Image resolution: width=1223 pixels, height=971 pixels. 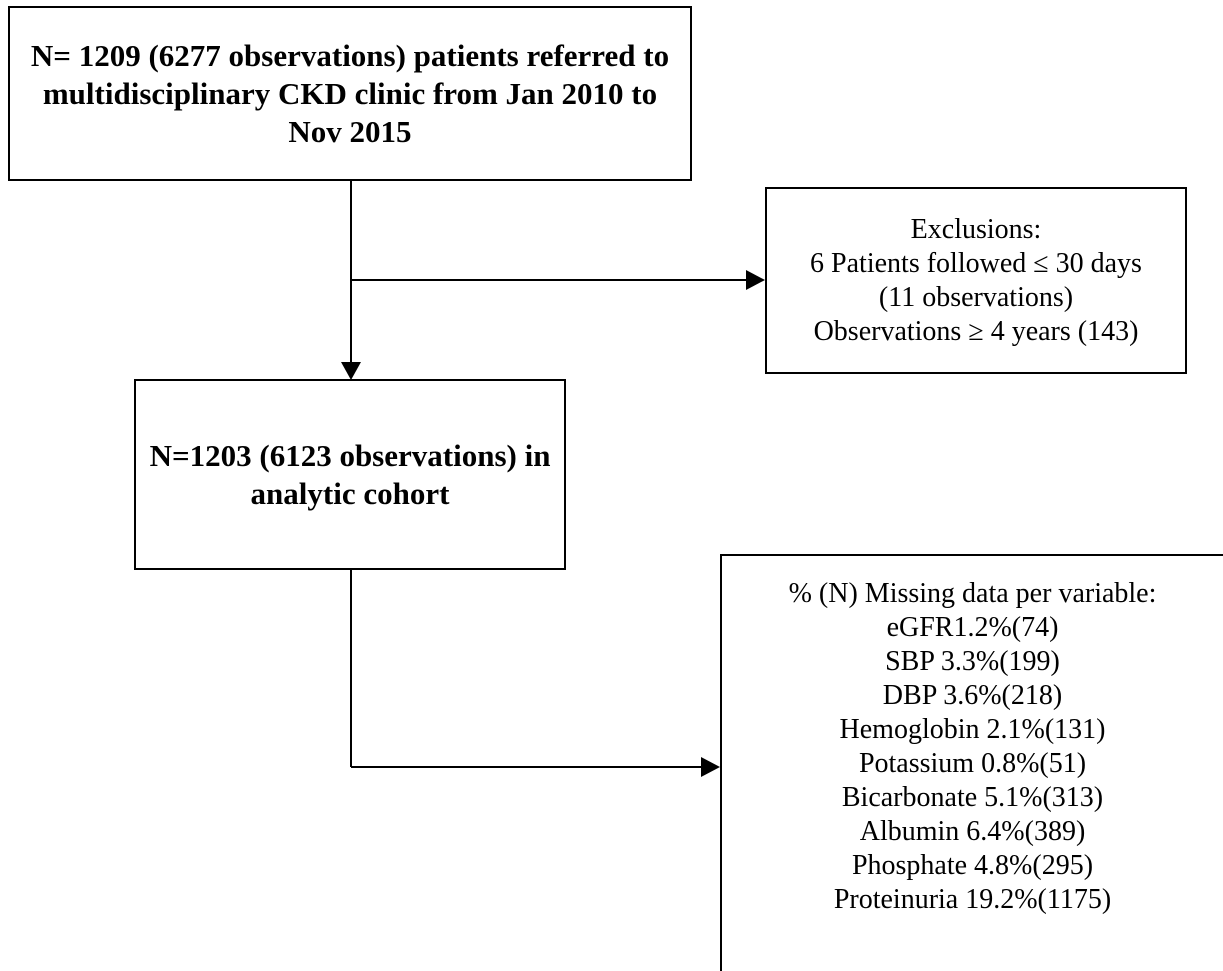 I want to click on arrowhead-right-missing, so click(x=710, y=767).